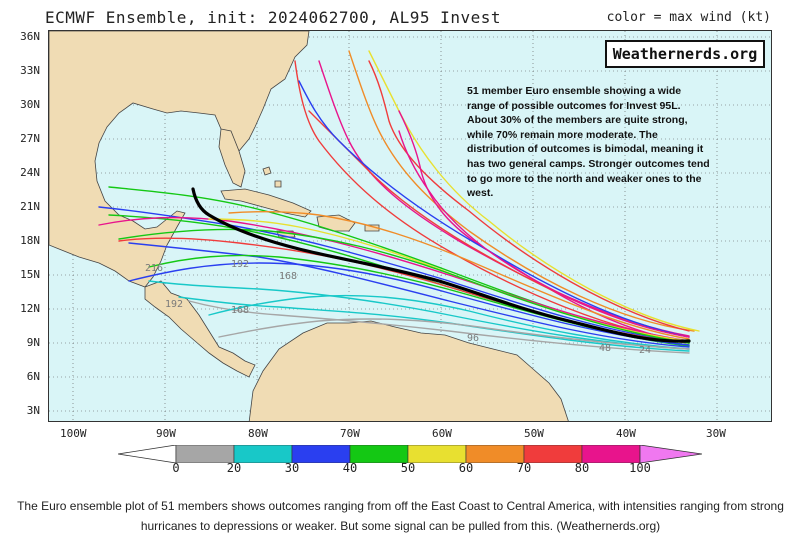 Image resolution: width=801 pixels, height=541 pixels. Describe the element at coordinates (605, 348) in the screenshot. I see `track-hour-label: 48` at that location.